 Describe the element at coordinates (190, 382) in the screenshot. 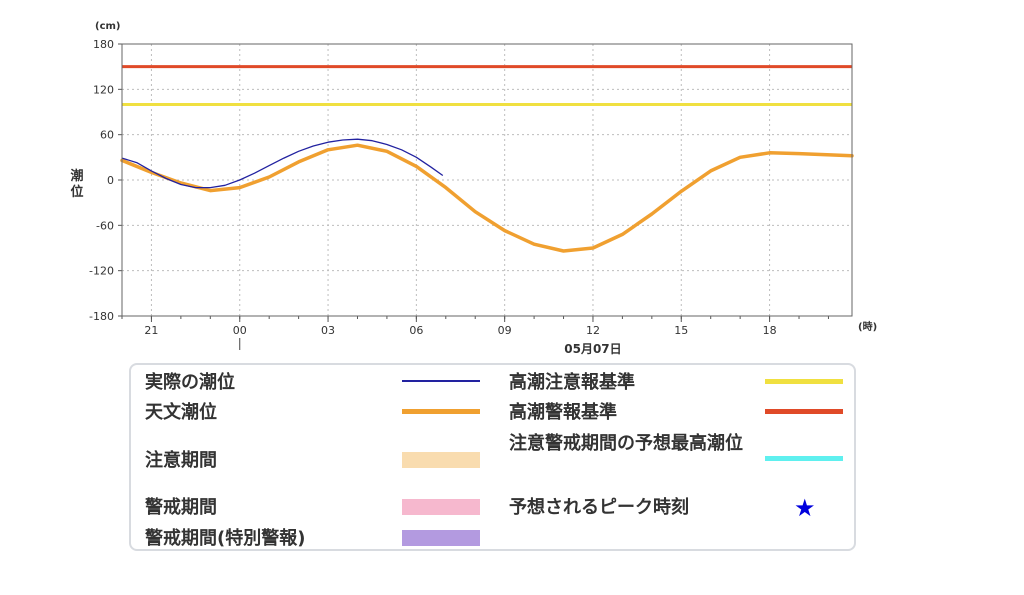

I see `legend-label-actual-tide: 実際の潮位` at that location.